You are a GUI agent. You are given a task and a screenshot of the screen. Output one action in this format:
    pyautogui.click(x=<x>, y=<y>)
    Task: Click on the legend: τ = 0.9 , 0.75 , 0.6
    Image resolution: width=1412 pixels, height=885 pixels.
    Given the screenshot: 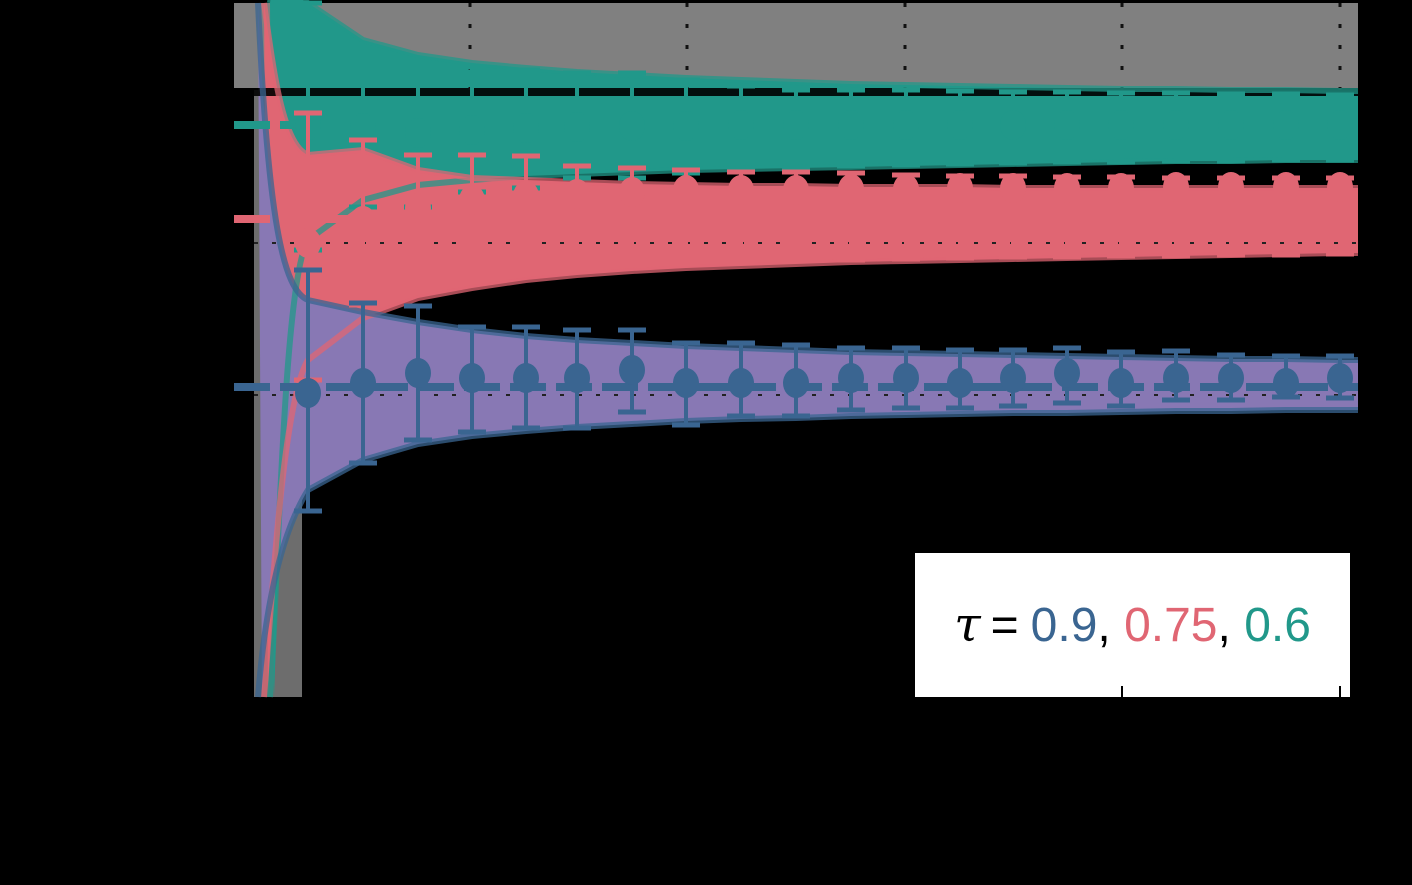 What is the action you would take?
    pyautogui.click(x=1132, y=625)
    